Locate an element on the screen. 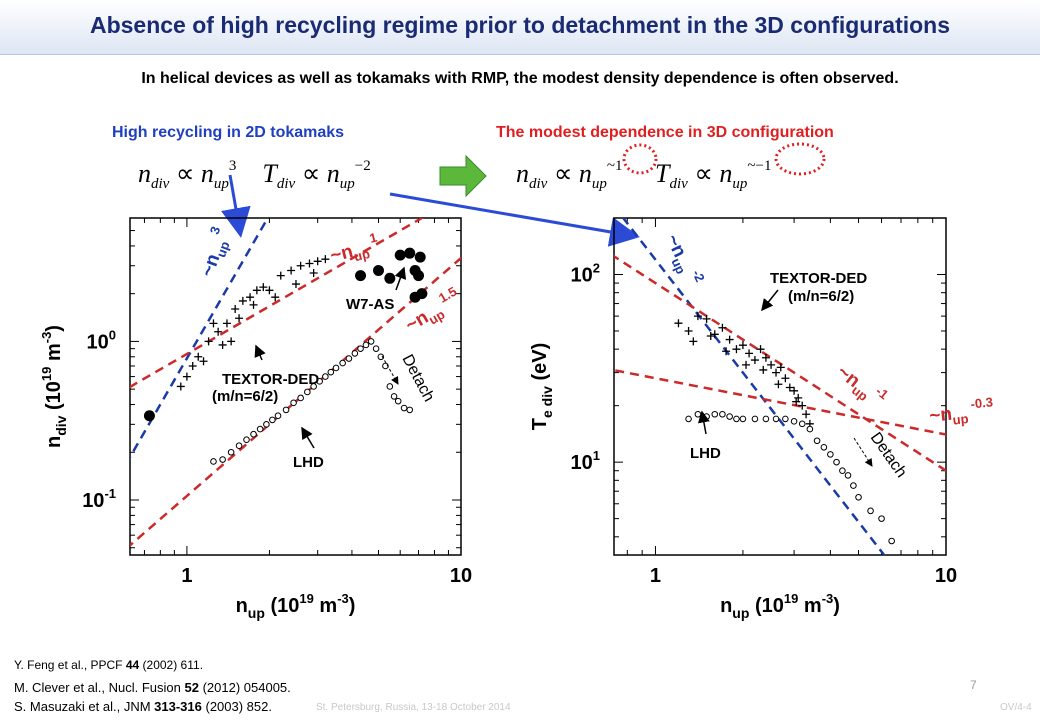  y-tick-label: 10⁰ is located at coordinates (101, 340).